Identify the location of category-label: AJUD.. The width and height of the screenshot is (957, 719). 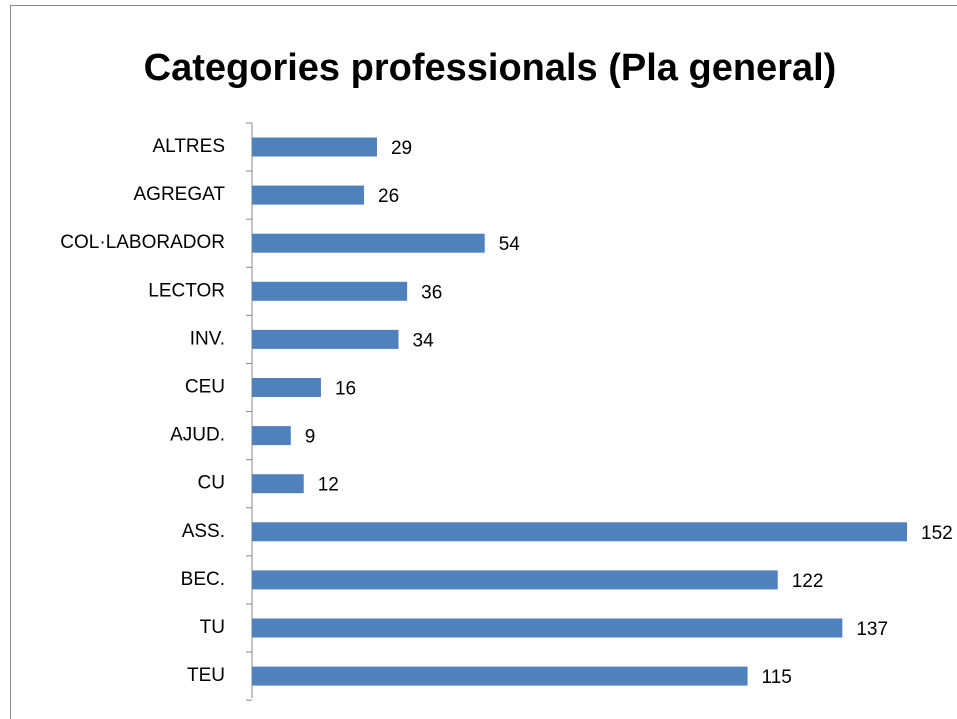
(197, 435).